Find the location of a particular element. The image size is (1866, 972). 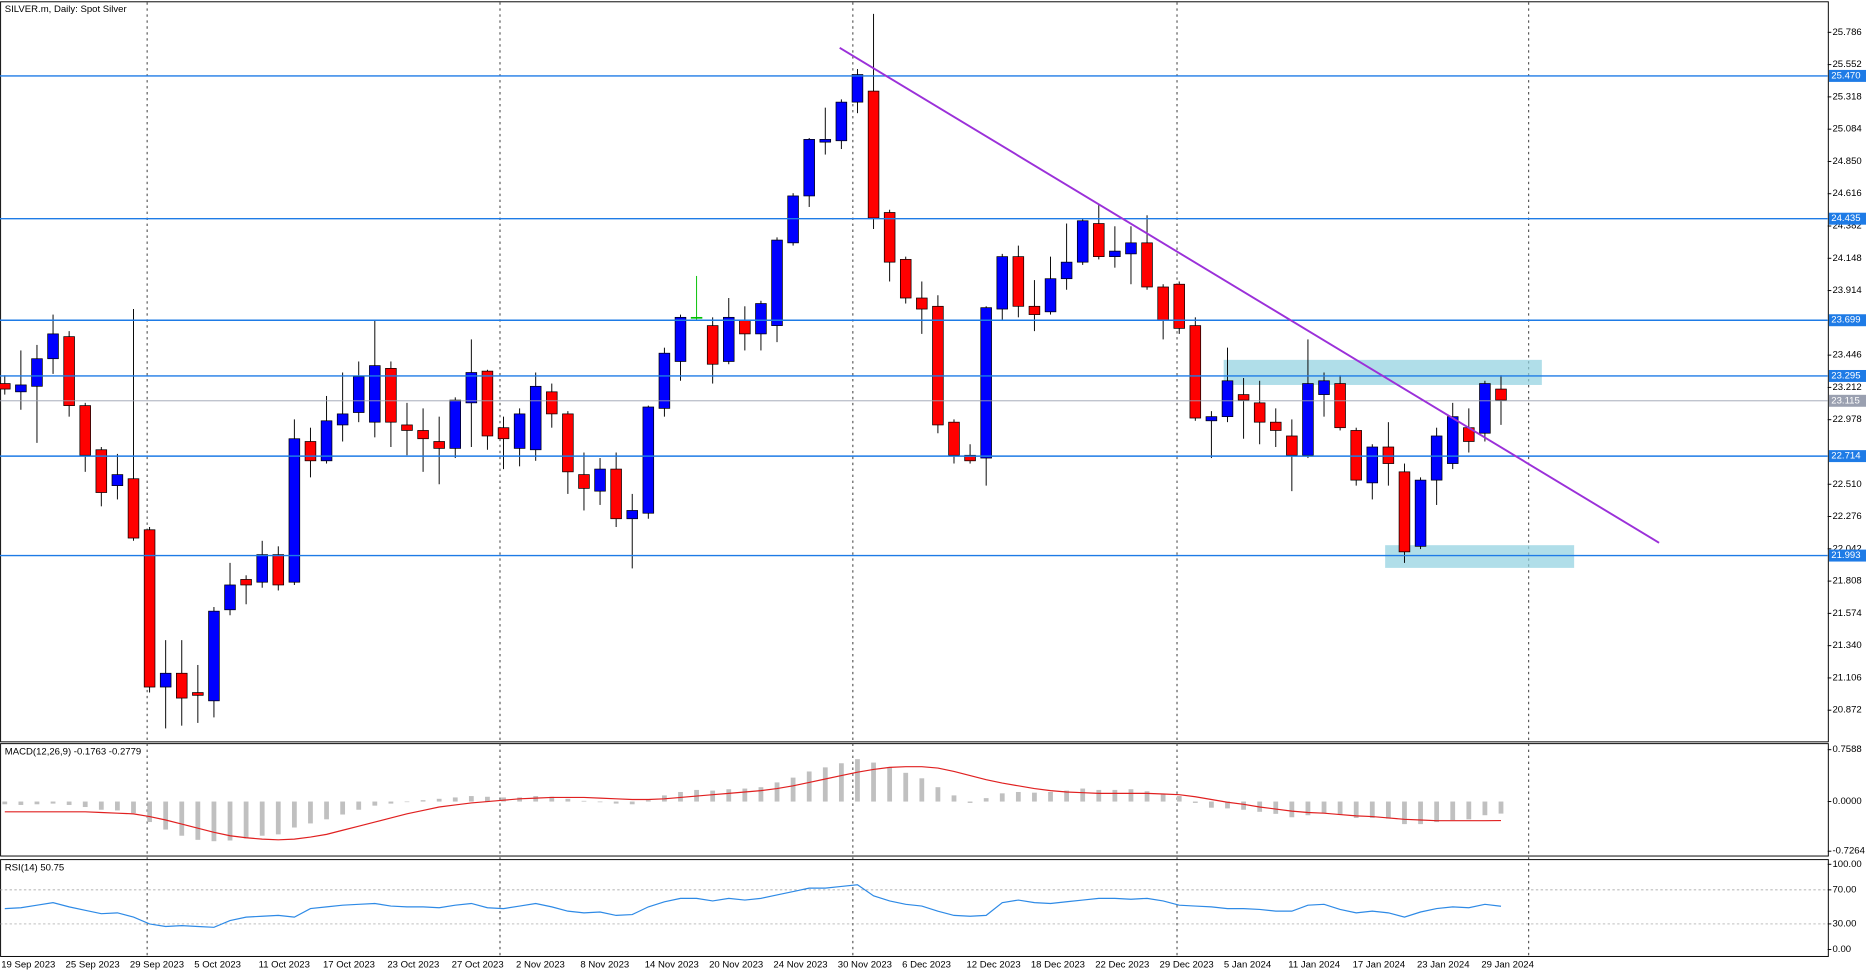

x-tick-label: 17 Oct 2023 is located at coordinates (349, 964).